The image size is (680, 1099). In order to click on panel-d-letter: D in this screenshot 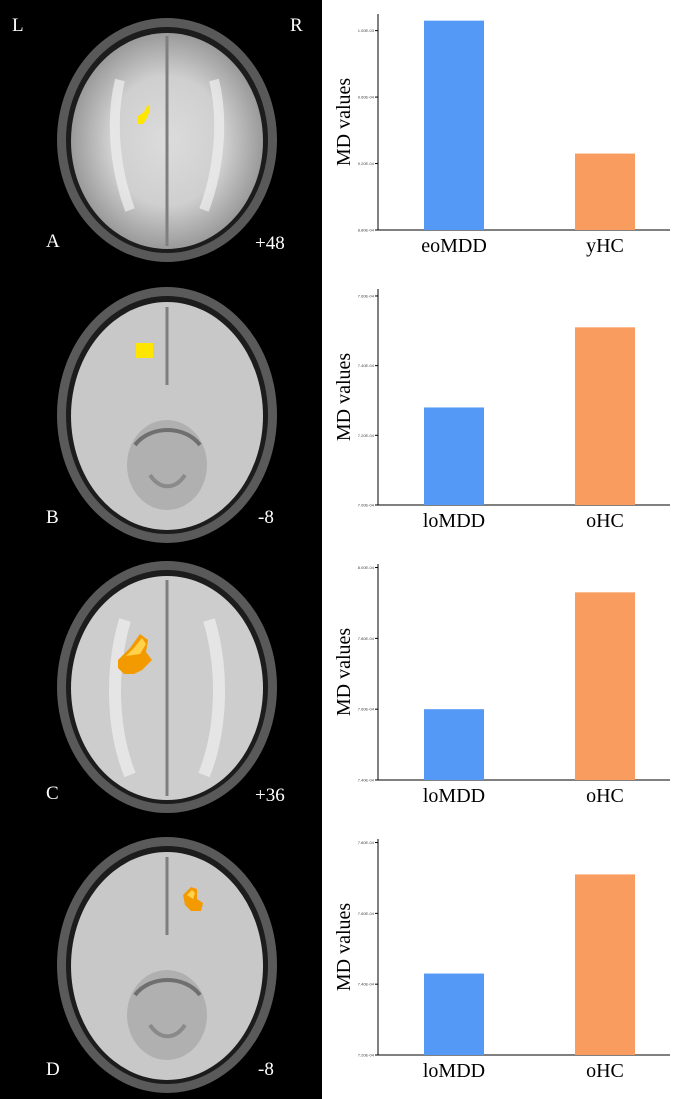, I will do `click(53, 1069)`.